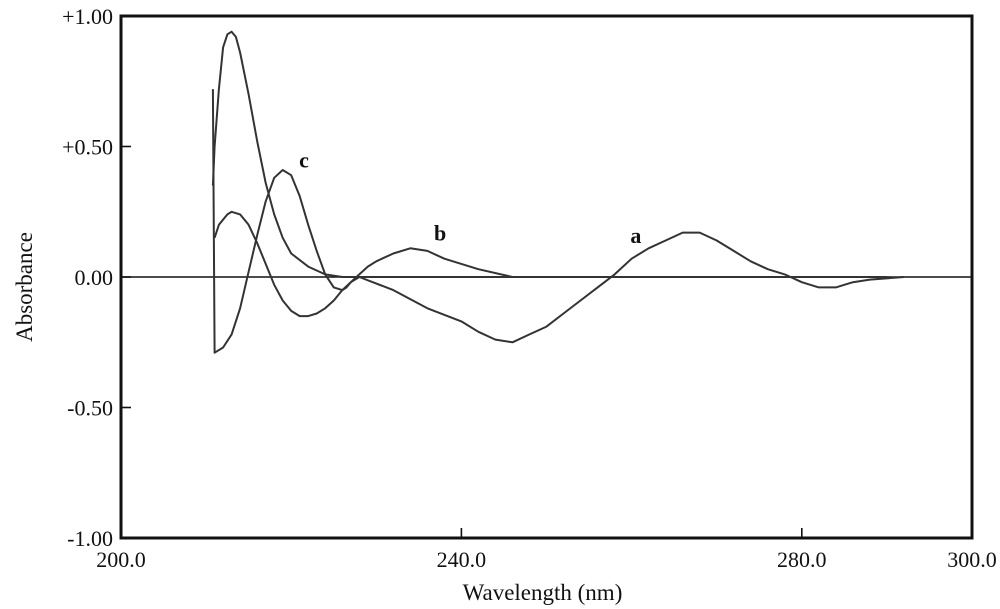 Image resolution: width=1000 pixels, height=609 pixels. I want to click on series-line-b, so click(550, 264).